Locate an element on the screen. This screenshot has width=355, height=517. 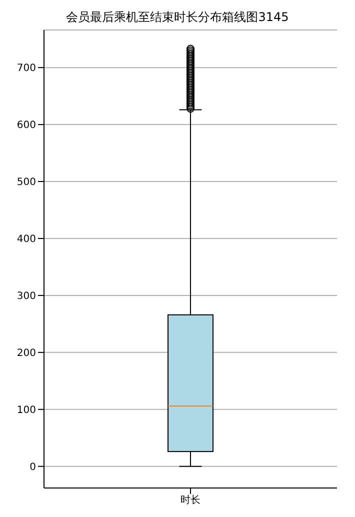
y-tick-label: 100 is located at coordinates (26, 410).